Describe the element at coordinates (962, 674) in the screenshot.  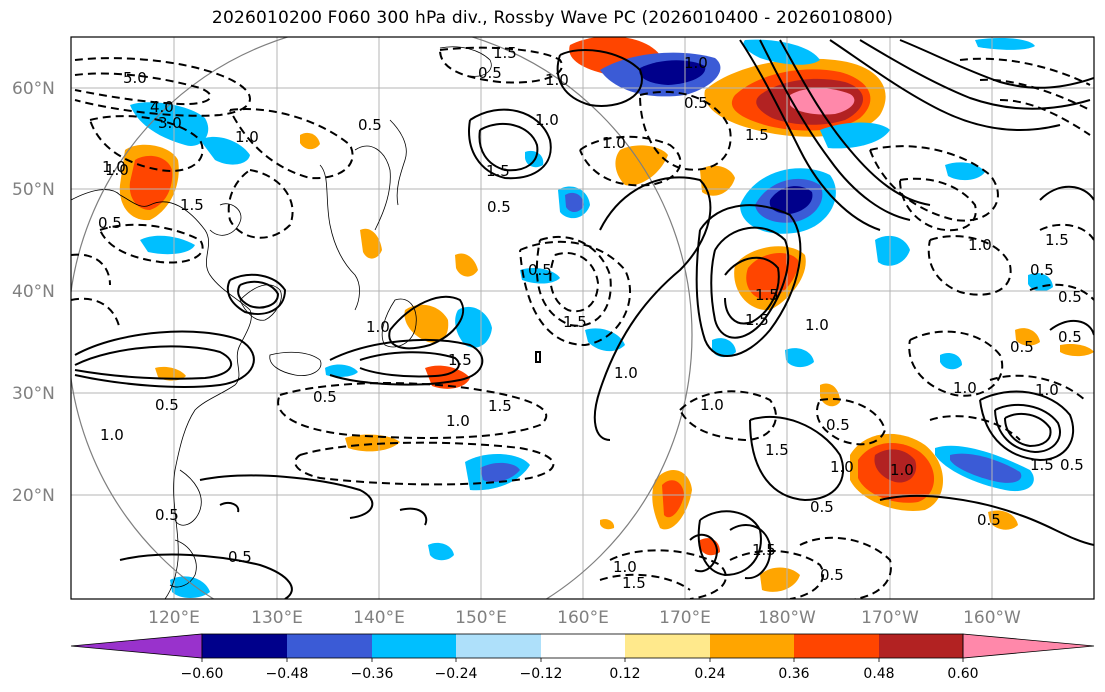
I see `colorbar-tick-label: 0.60` at that location.